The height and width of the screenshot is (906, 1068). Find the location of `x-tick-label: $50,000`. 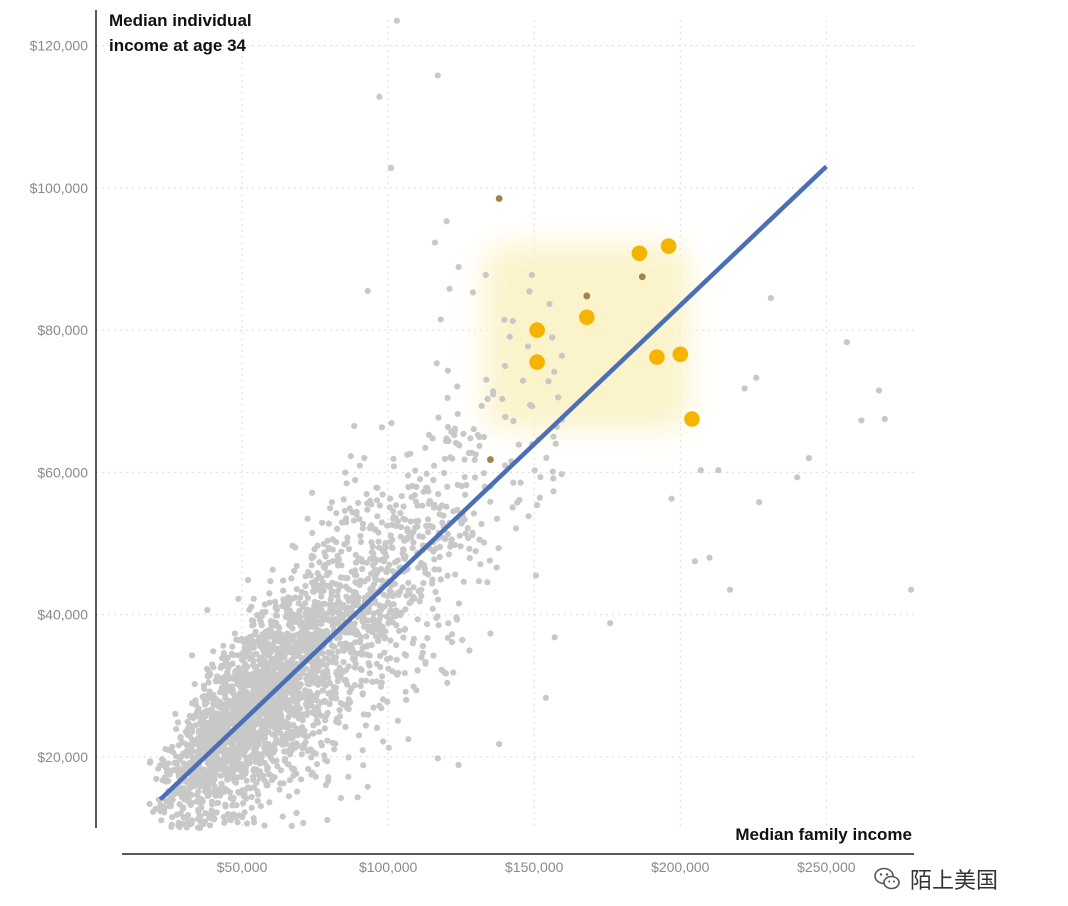

x-tick-label: $50,000 is located at coordinates (242, 867).